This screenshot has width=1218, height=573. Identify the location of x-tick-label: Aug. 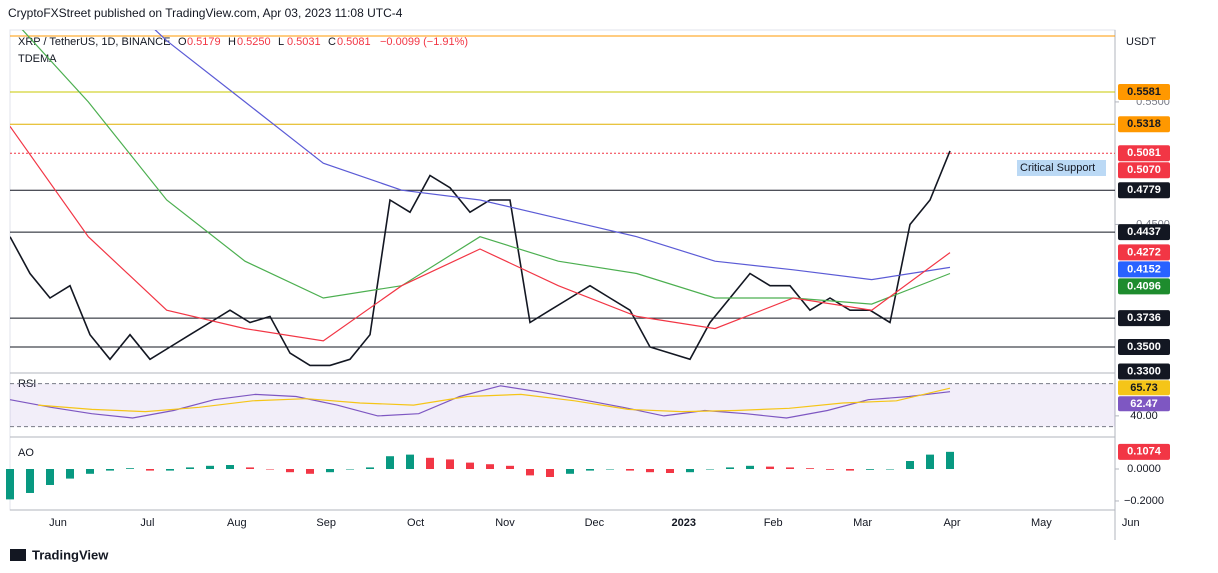
(237, 523).